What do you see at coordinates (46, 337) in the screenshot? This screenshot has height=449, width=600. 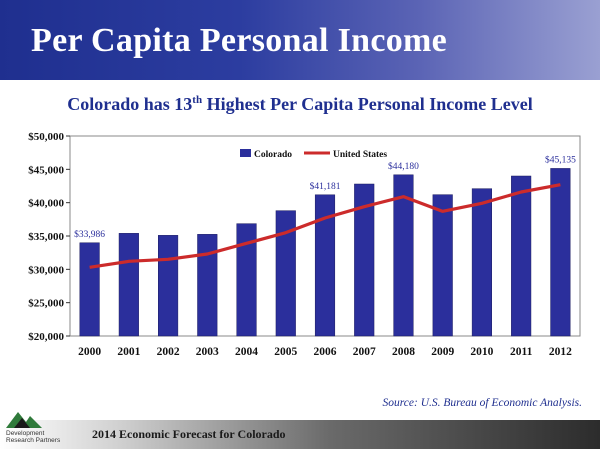 I see `y-tick-label: $20,000` at bounding box center [46, 337].